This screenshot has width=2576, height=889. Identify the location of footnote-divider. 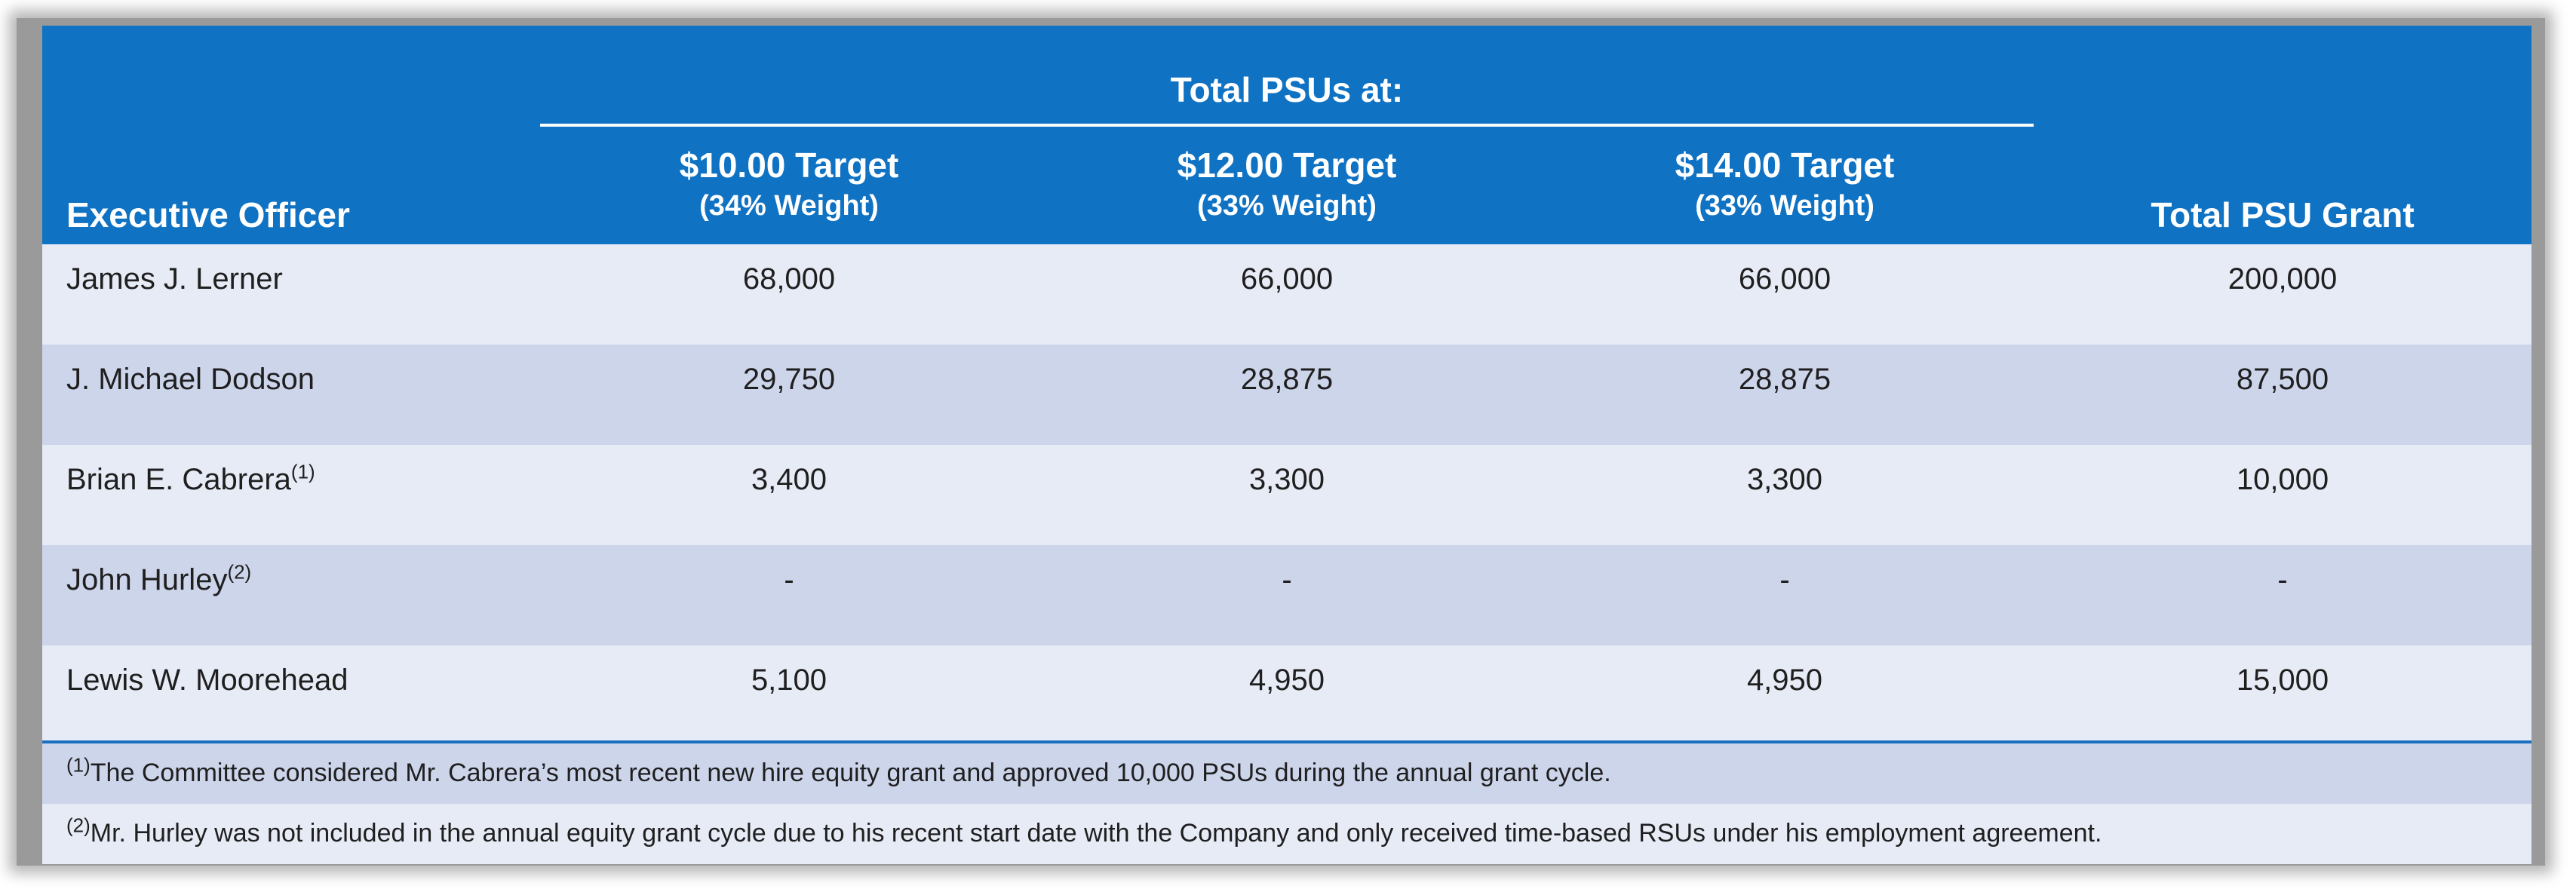
(1286, 741).